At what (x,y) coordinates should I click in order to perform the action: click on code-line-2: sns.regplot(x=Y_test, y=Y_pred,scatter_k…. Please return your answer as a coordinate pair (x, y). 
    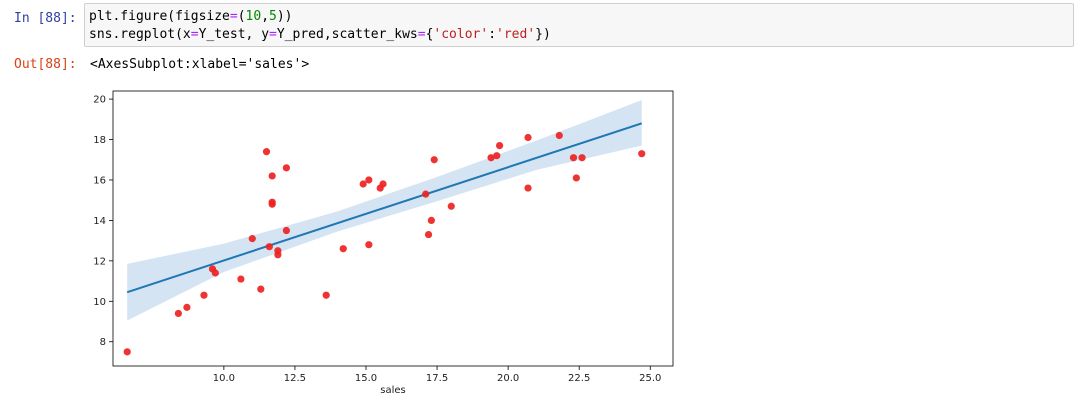
    Looking at the image, I should click on (579, 35).